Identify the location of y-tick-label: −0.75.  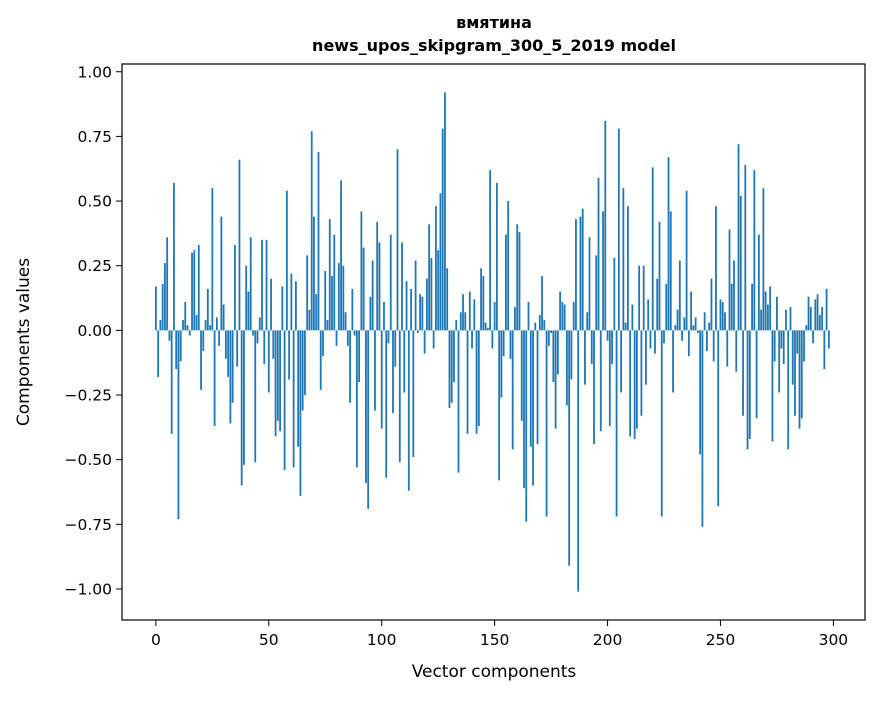
(89, 525).